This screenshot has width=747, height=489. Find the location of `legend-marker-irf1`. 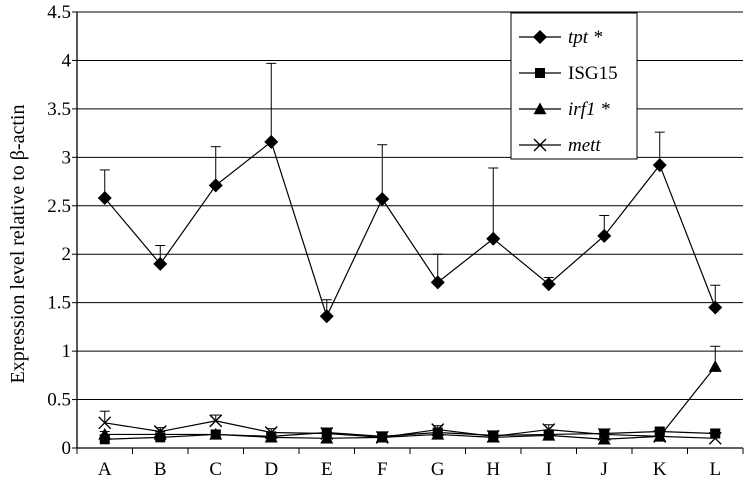

legend-marker-irf1 is located at coordinates (540, 108).